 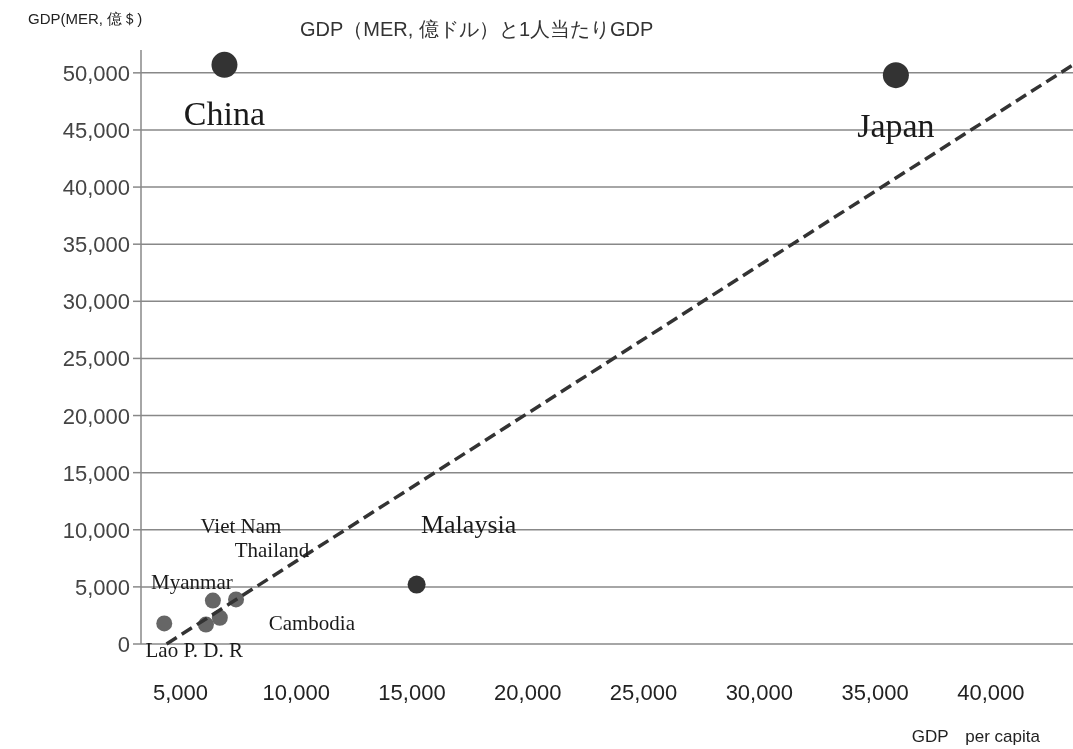 I want to click on y-tick-label: 5,000, so click(x=102, y=587).